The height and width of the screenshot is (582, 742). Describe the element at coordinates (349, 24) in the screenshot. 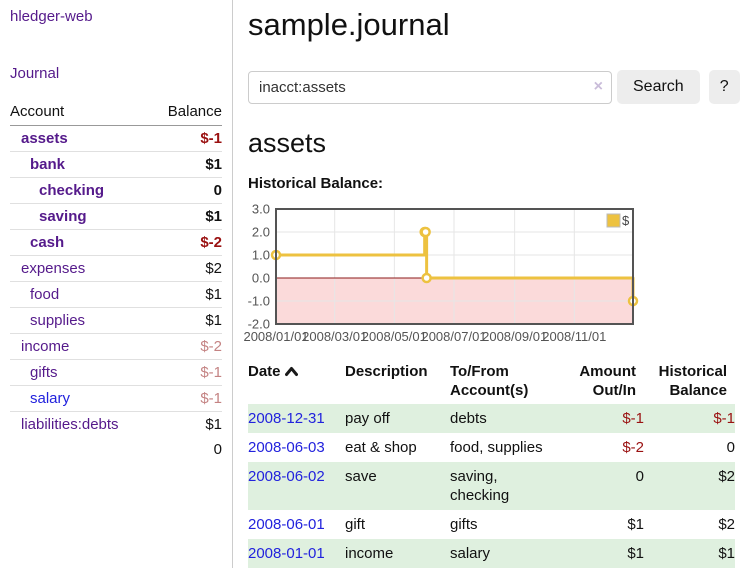

I see `page-title: sample.journal` at that location.